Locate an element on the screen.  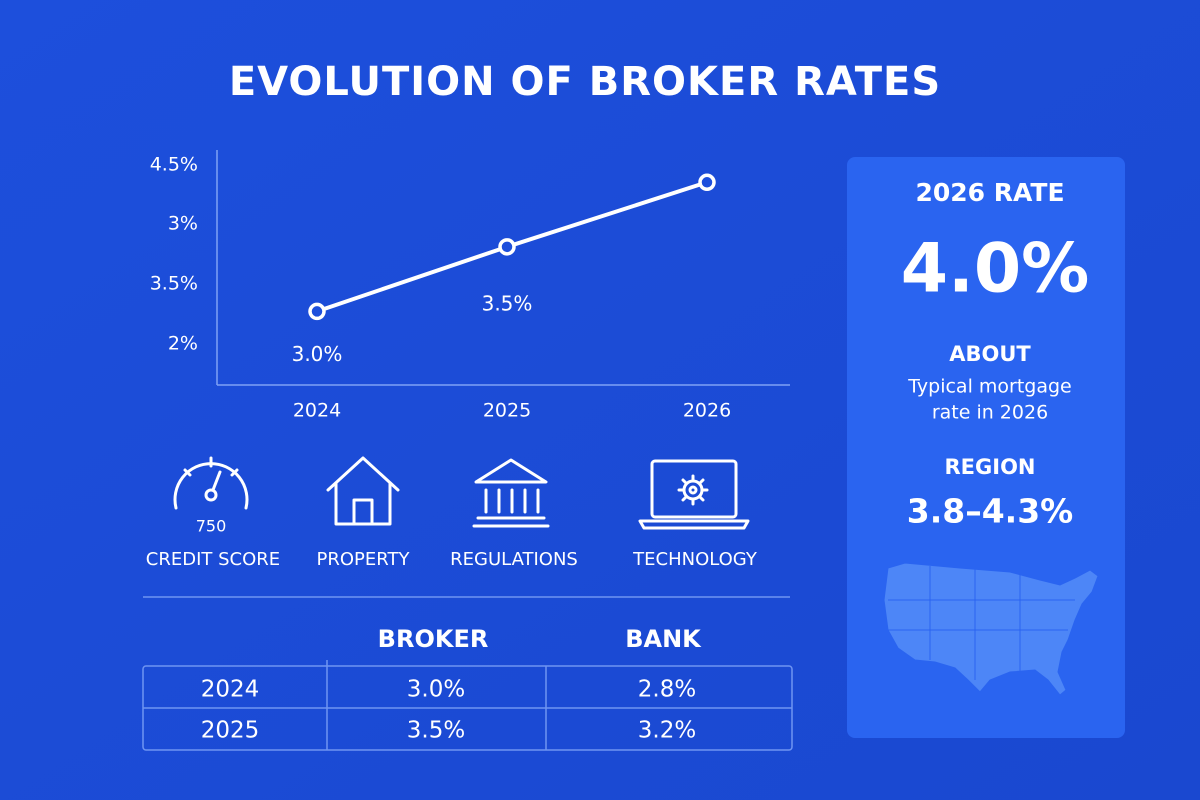
x-tick-label: 2024 is located at coordinates (317, 411).